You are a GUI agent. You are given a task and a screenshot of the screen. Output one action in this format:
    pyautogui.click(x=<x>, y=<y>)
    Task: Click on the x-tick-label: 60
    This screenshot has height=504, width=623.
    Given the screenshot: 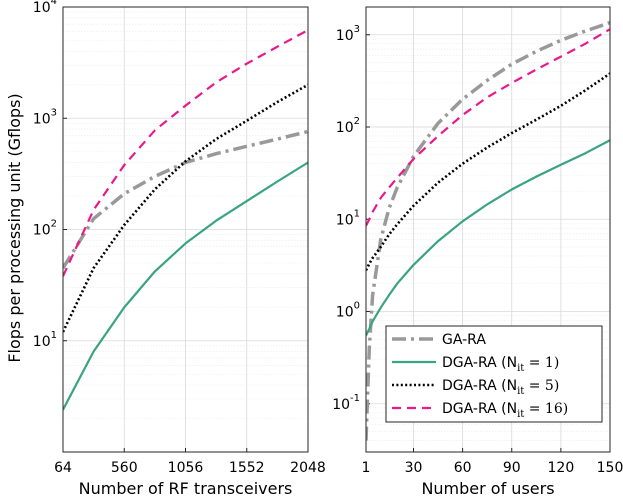 What is the action you would take?
    pyautogui.click(x=463, y=468)
    